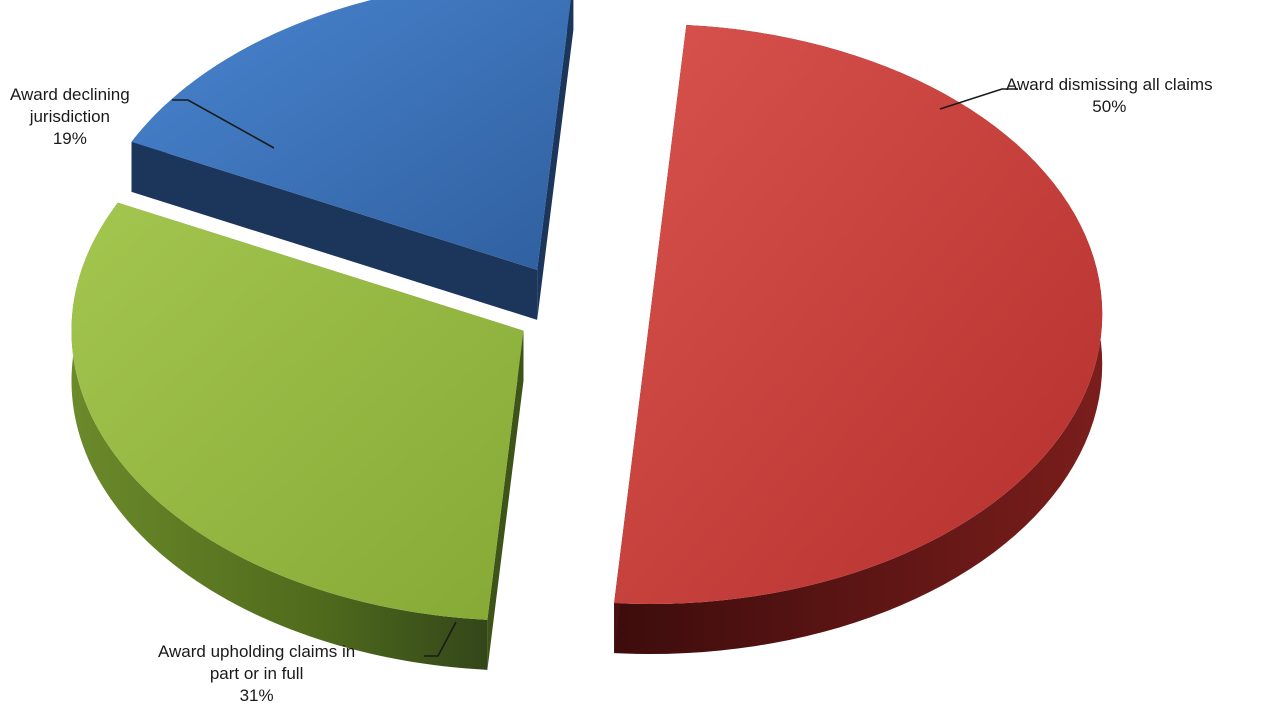  Describe the element at coordinates (440, 639) in the screenshot. I see `leader-line-upholding` at that location.